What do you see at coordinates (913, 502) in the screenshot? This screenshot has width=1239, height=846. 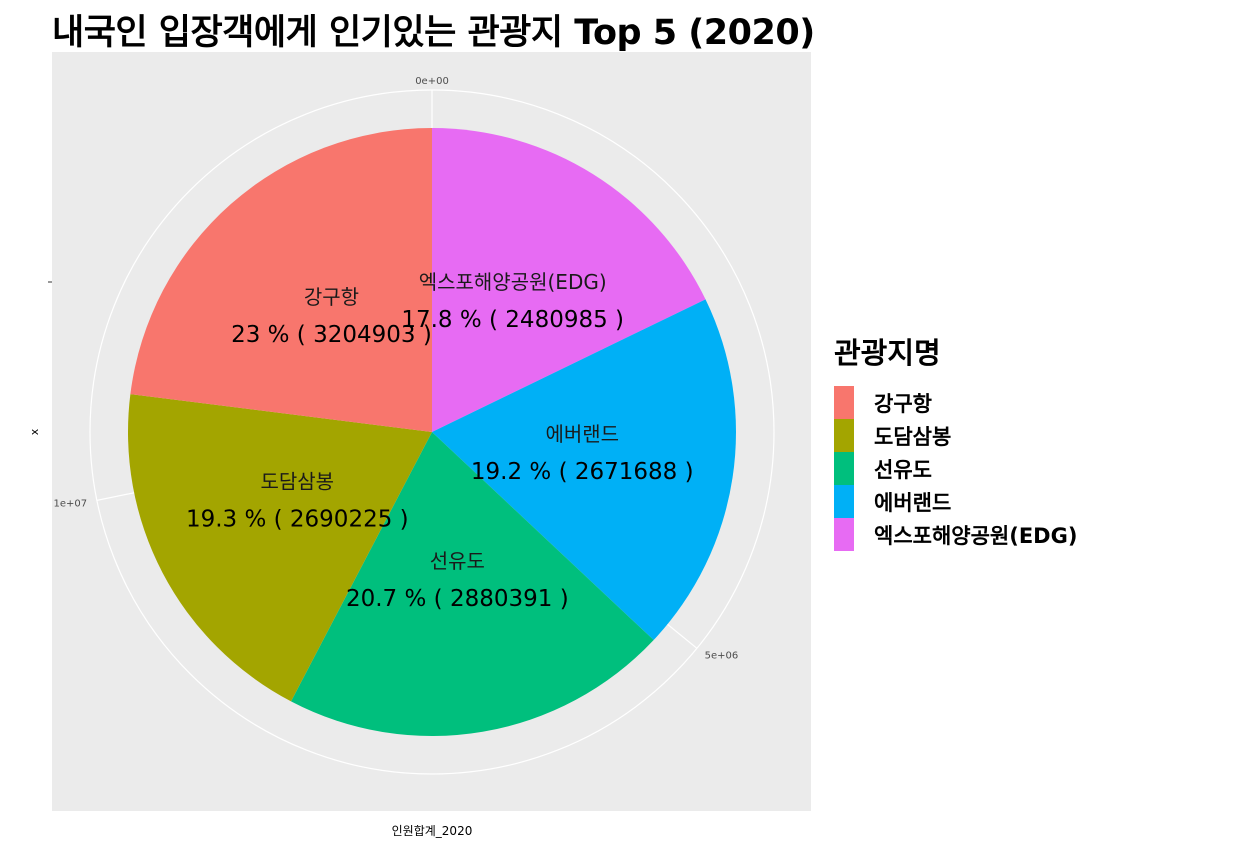 I see `legend-label: 에버랜드` at bounding box center [913, 502].